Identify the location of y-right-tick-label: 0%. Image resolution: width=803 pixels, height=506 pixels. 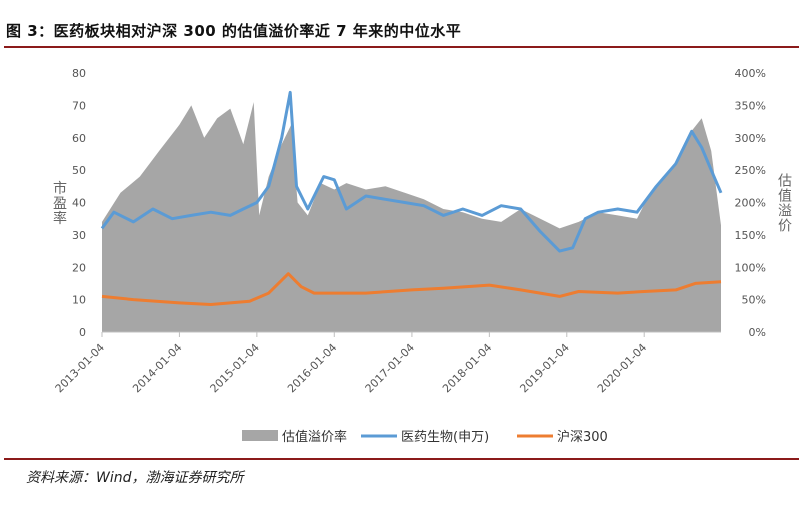
(757, 332).